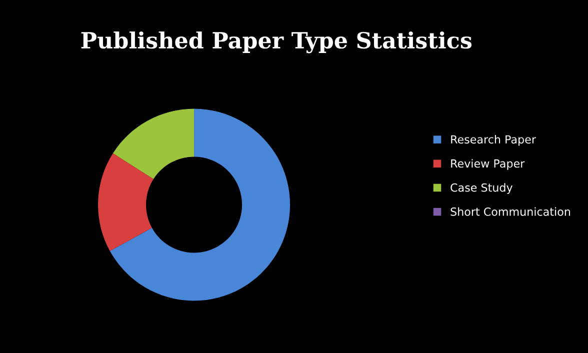 This screenshot has width=588, height=353. I want to click on legend-label: Short Communication, so click(510, 211).